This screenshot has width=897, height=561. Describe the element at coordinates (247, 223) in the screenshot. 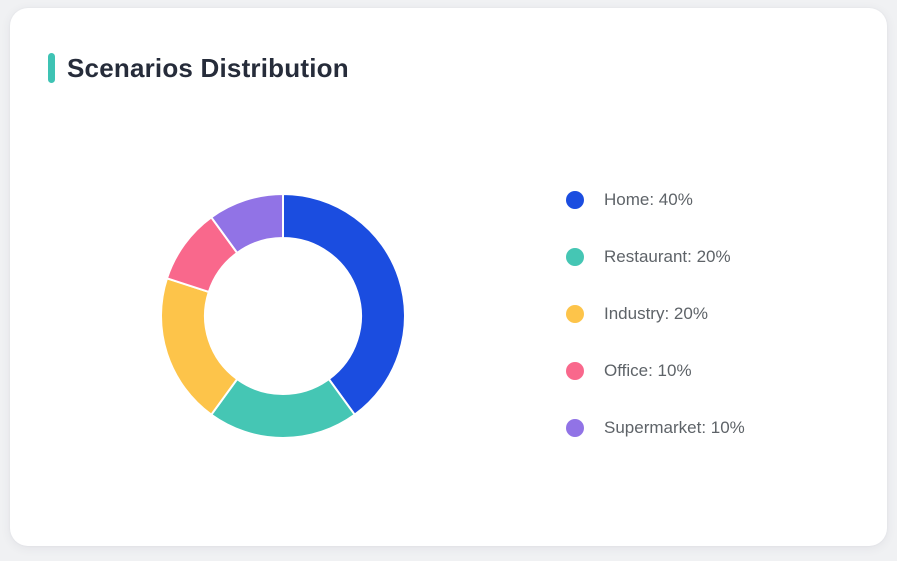

I see `donut-segment-supermarket` at that location.